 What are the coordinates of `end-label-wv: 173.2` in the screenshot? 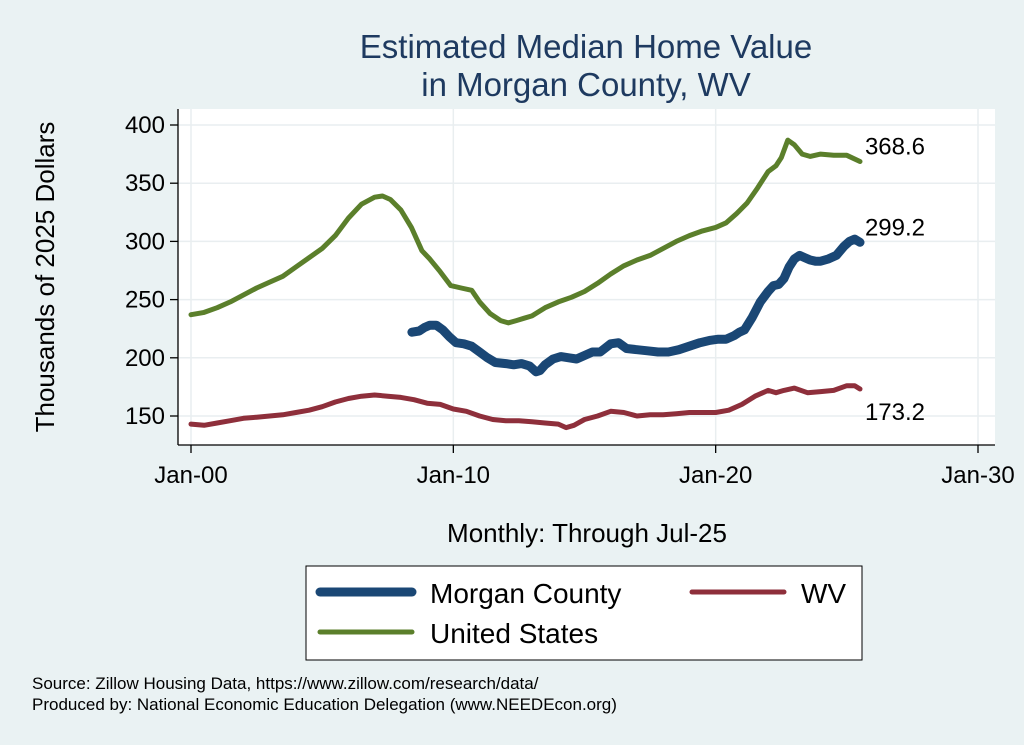 It's located at (895, 412).